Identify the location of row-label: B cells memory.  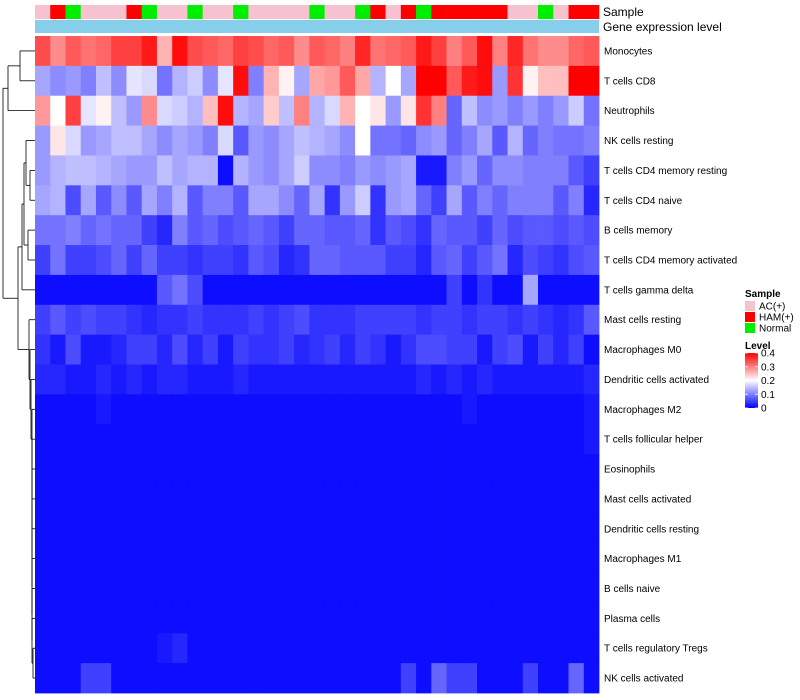
(638, 231).